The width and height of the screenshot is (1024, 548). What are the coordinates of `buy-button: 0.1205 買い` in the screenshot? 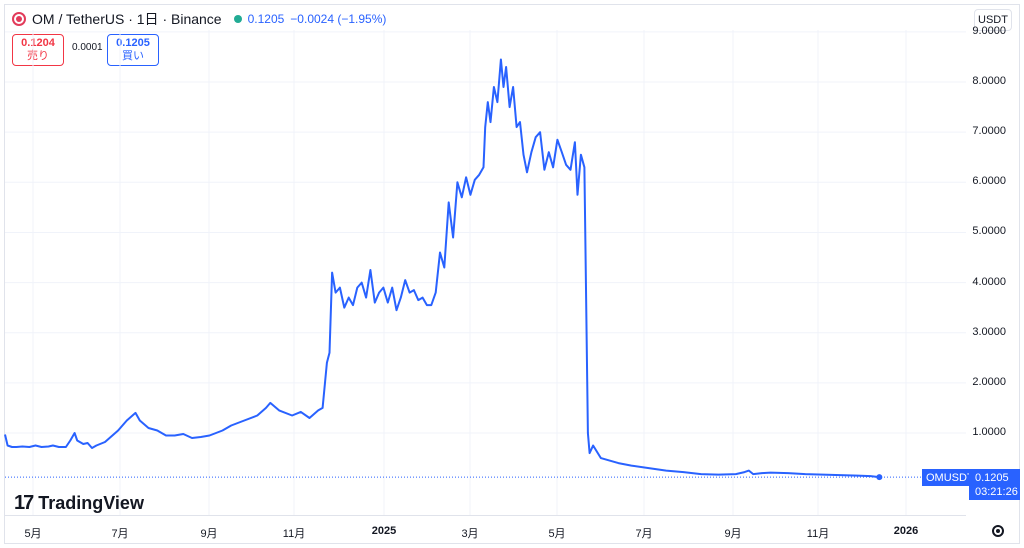 It's located at (133, 50).